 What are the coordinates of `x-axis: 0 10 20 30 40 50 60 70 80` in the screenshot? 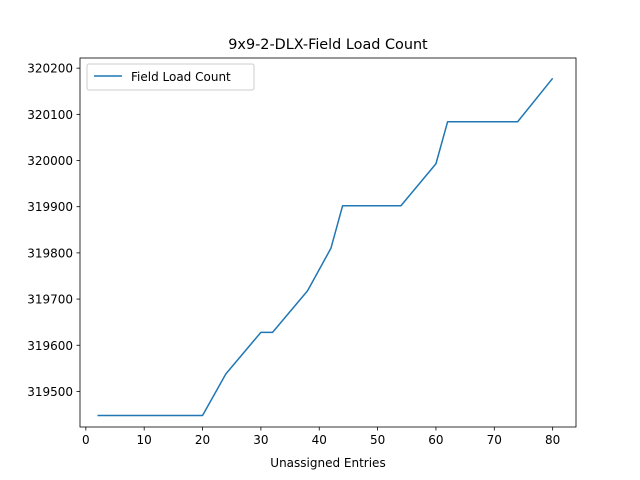 It's located at (321, 437).